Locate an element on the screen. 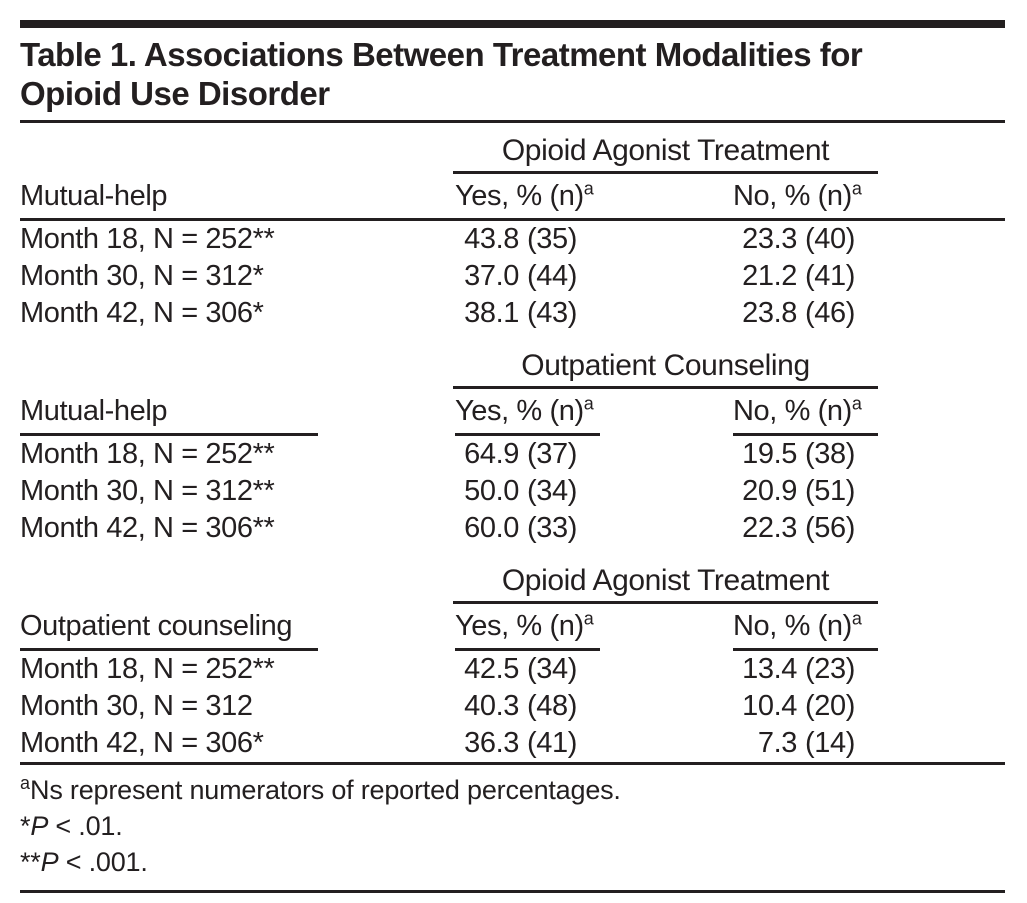  no-n: (41) is located at coordinates (830, 276).